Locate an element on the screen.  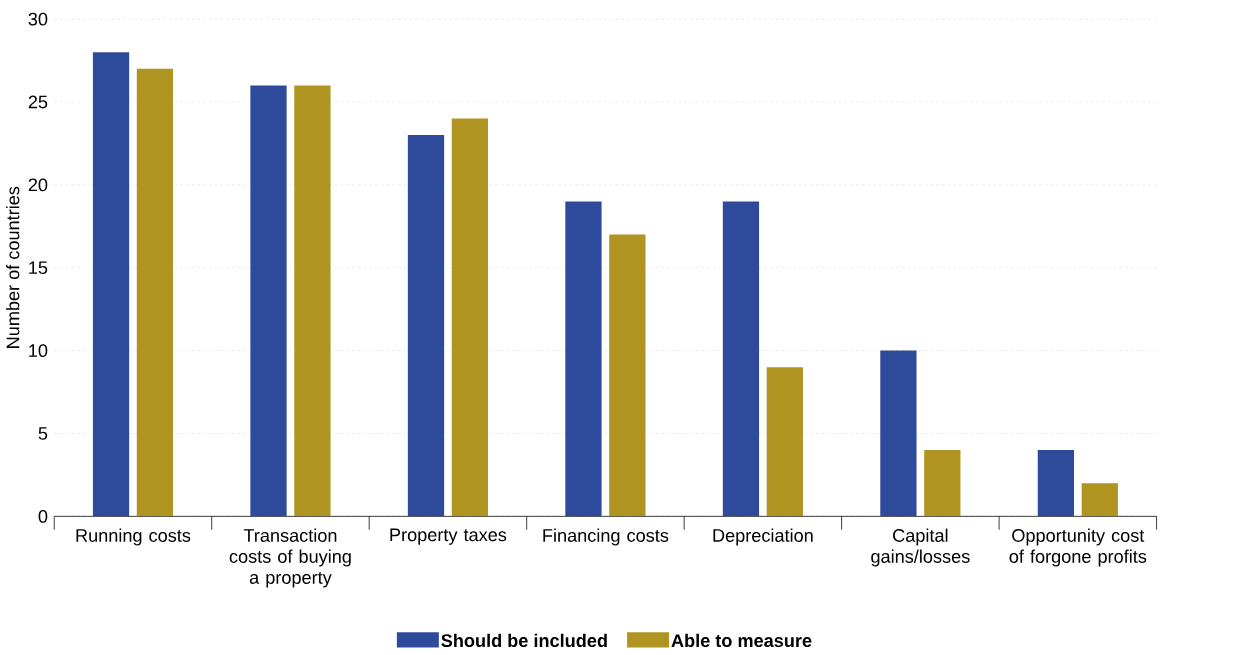
x-tick-label: Capital gains/losses is located at coordinates (920, 547).